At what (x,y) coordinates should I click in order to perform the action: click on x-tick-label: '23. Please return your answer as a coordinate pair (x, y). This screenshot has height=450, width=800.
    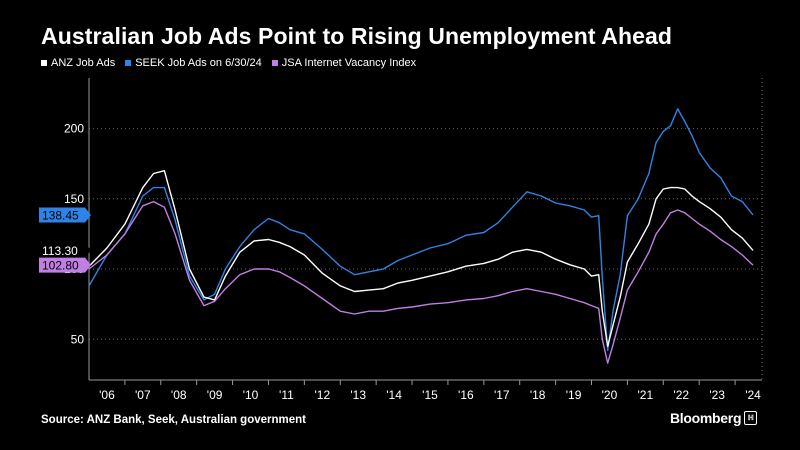
    Looking at the image, I should click on (717, 395).